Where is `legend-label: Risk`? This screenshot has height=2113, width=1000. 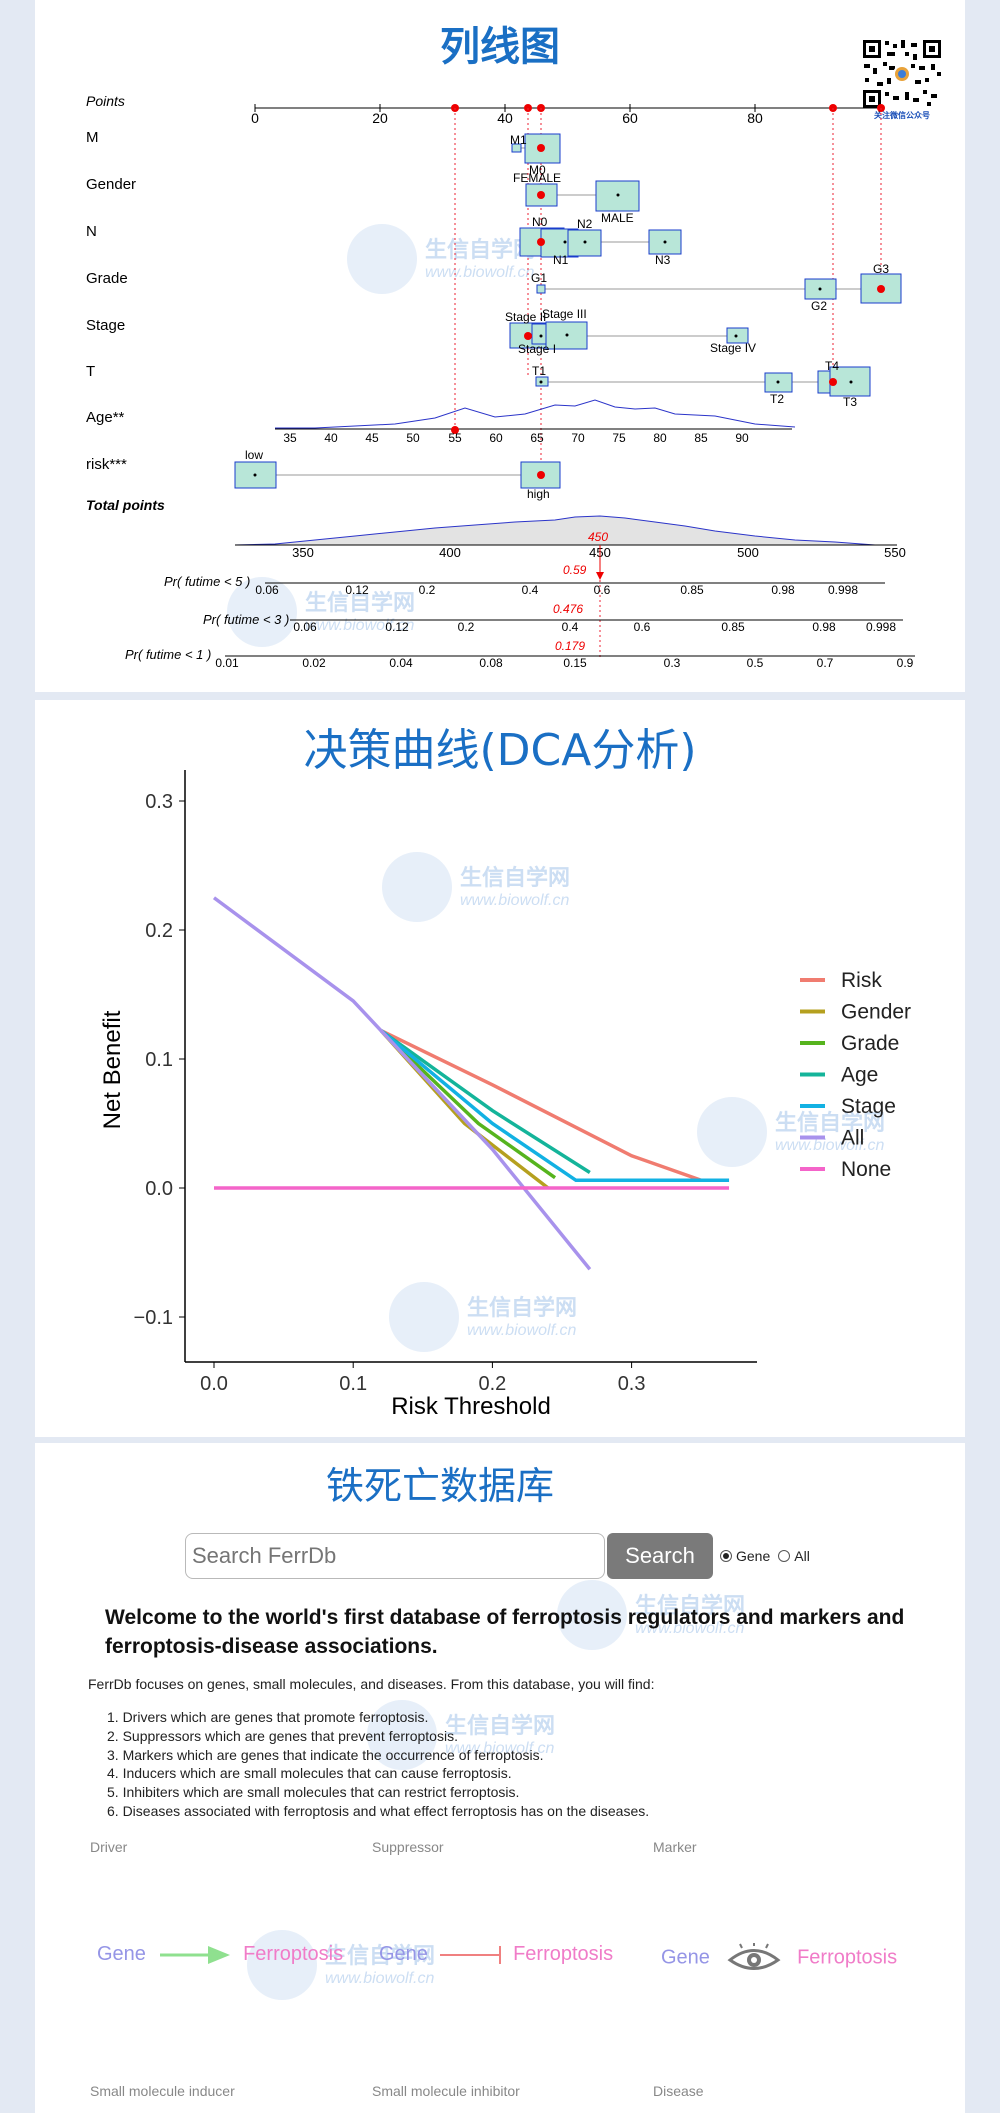 legend-label: Risk is located at coordinates (861, 980).